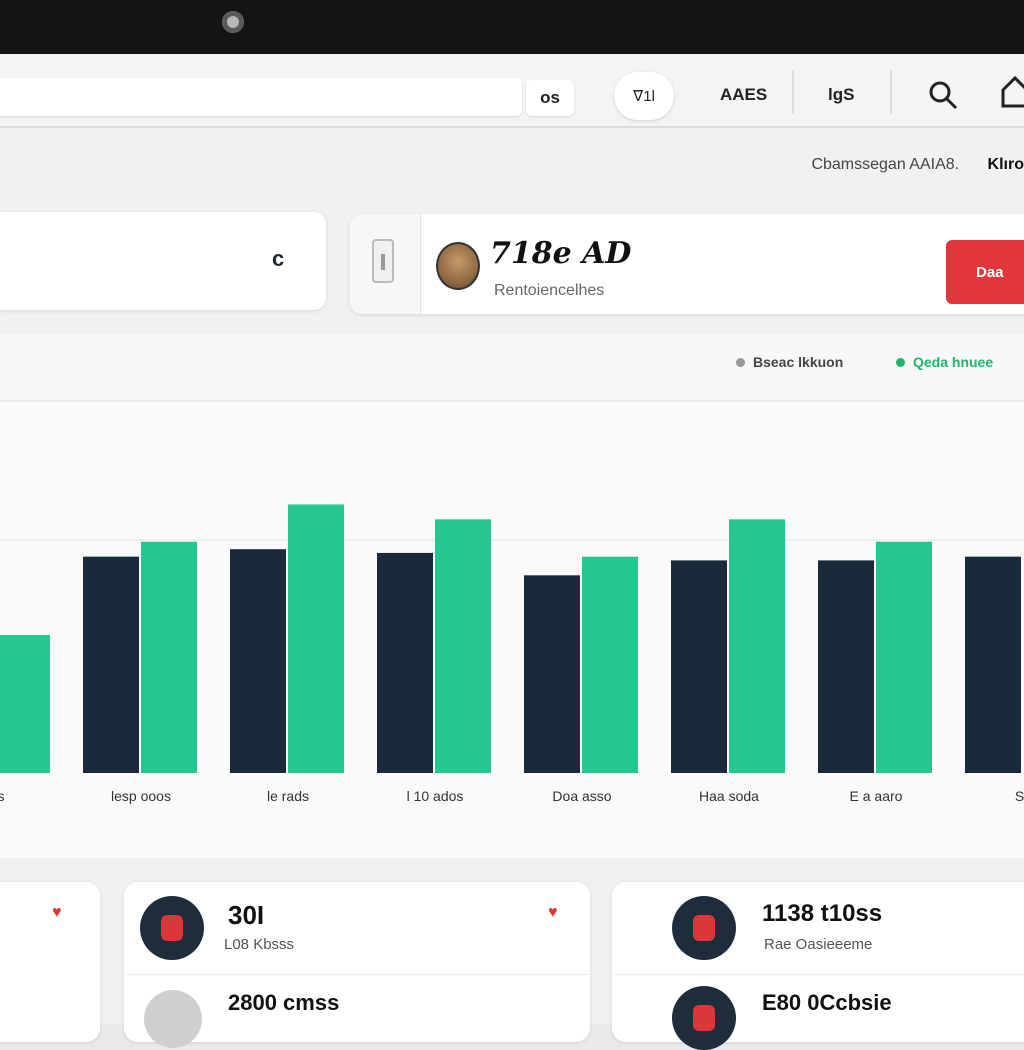  What do you see at coordinates (357, 965) in the screenshot?
I see `stat-card: 30I L08 Kbsss ♥ 2800 cmss` at bounding box center [357, 965].